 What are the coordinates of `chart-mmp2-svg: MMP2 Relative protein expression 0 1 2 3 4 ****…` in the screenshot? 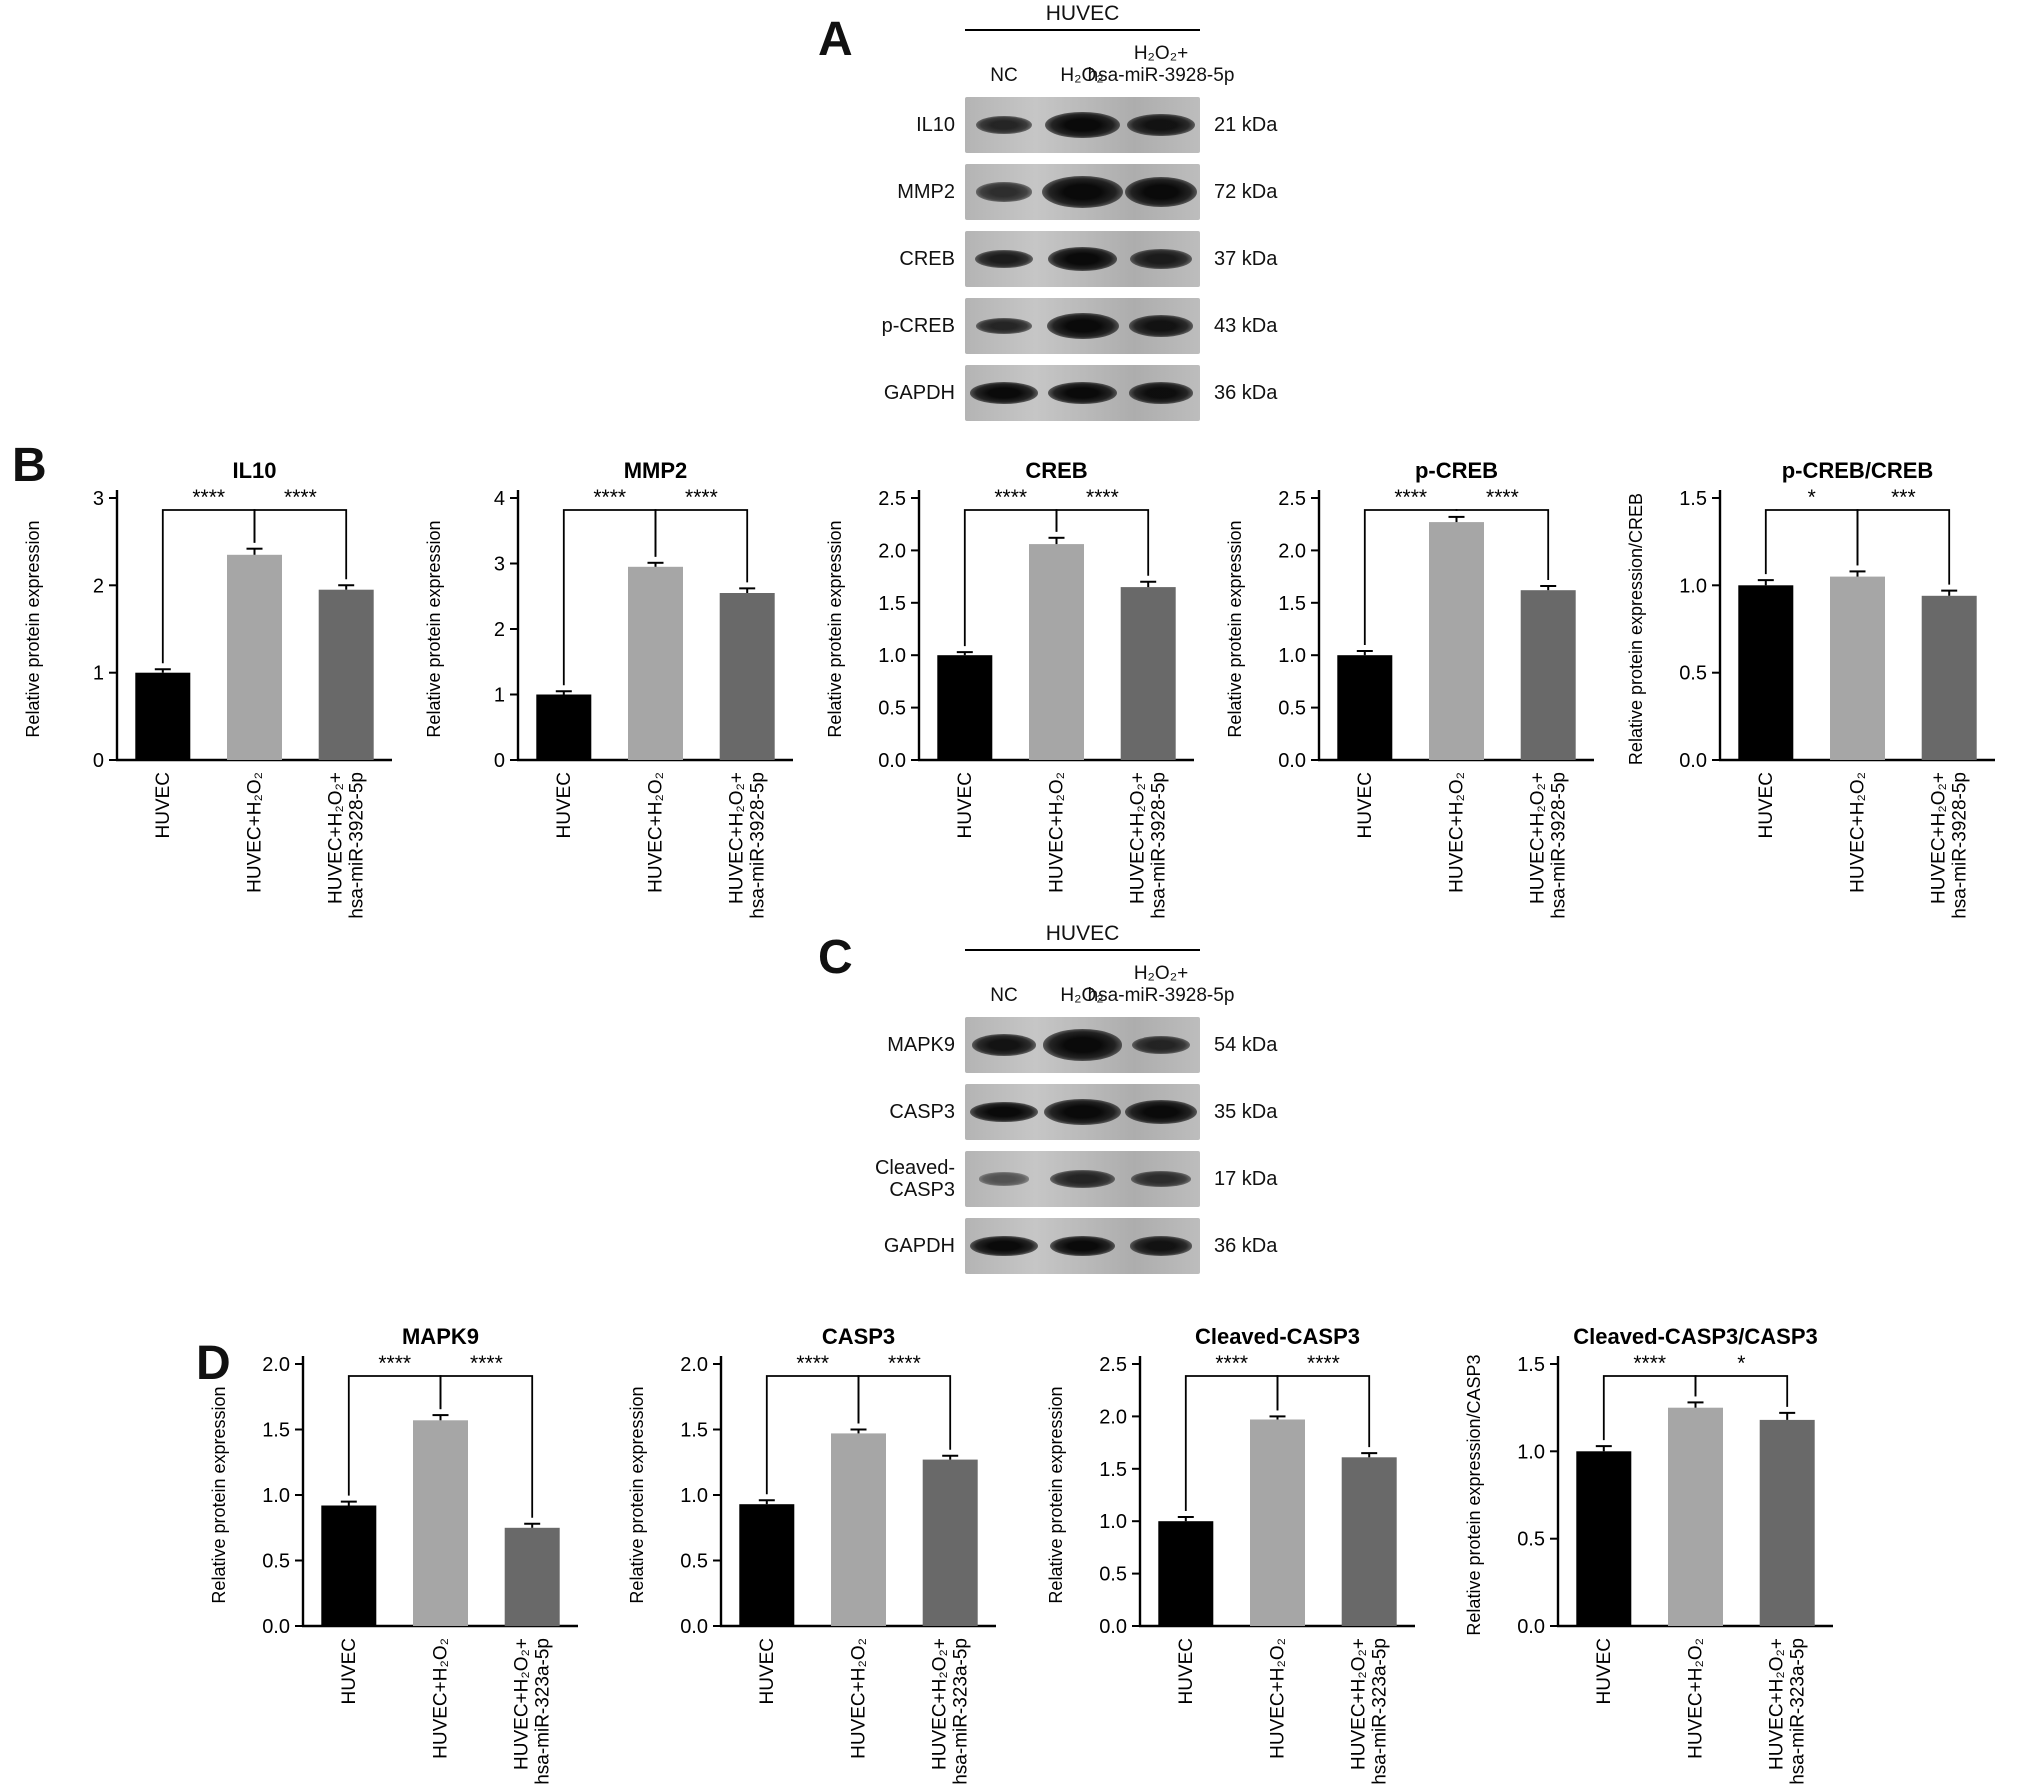 It's located at (608, 688).